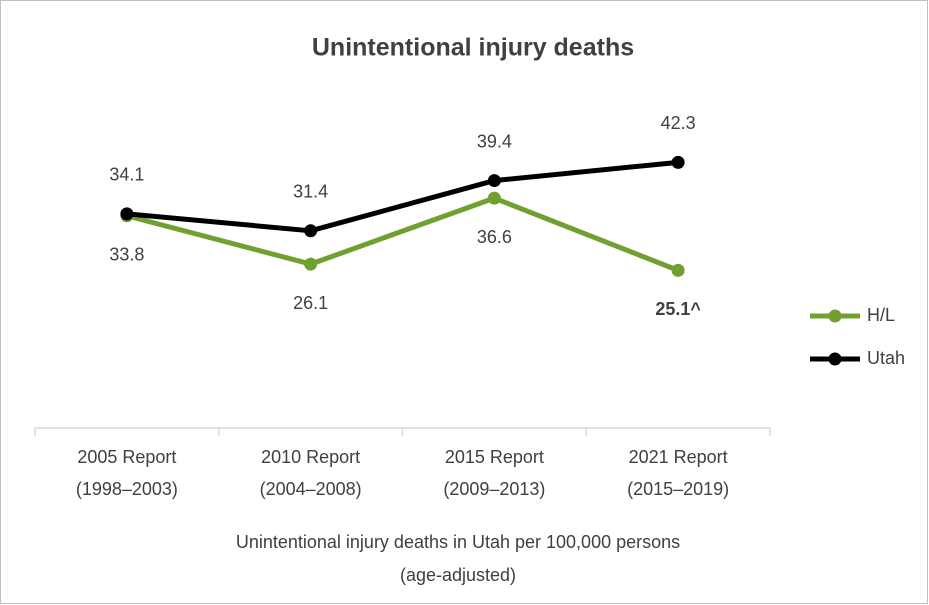 This screenshot has height=605, width=929. Describe the element at coordinates (494, 141) in the screenshot. I see `data-label: 39.4` at that location.